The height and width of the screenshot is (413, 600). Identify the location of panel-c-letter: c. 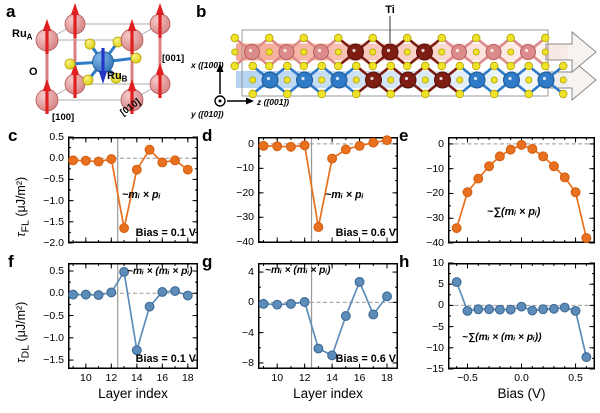
(13, 135).